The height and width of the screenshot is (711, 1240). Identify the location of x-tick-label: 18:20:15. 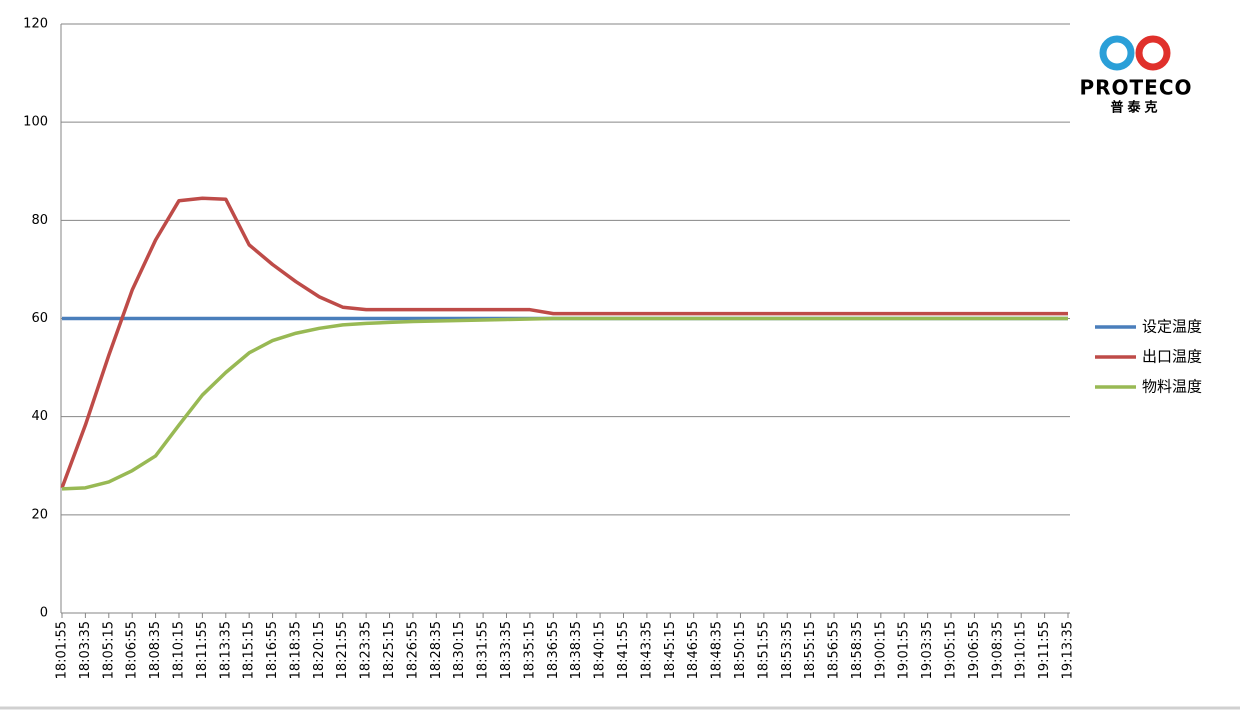
(319, 650).